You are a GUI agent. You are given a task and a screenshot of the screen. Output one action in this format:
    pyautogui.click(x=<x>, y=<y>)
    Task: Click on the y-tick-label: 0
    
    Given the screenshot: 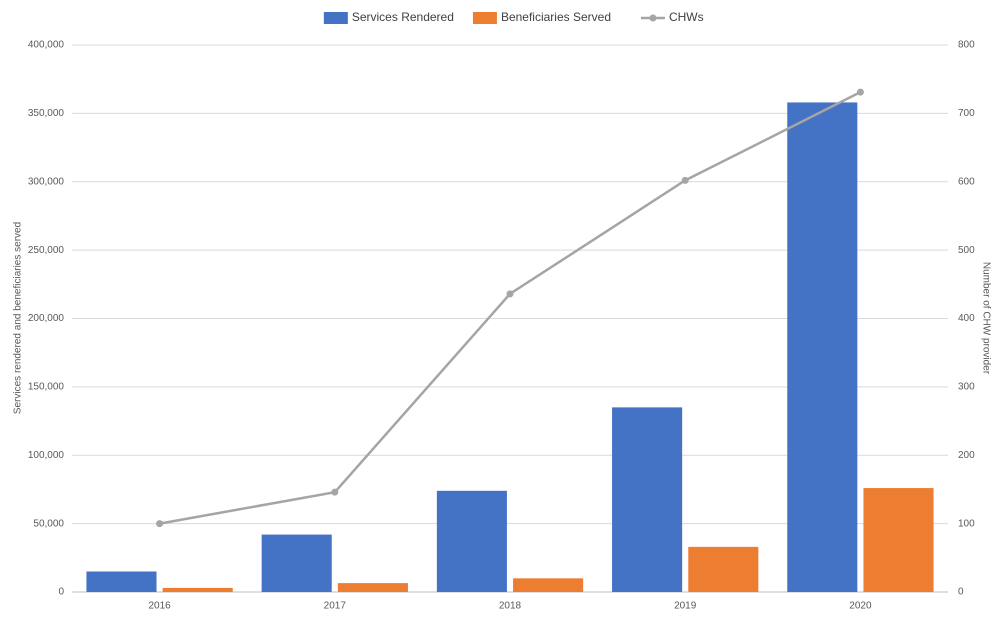 What is the action you would take?
    pyautogui.click(x=61, y=592)
    